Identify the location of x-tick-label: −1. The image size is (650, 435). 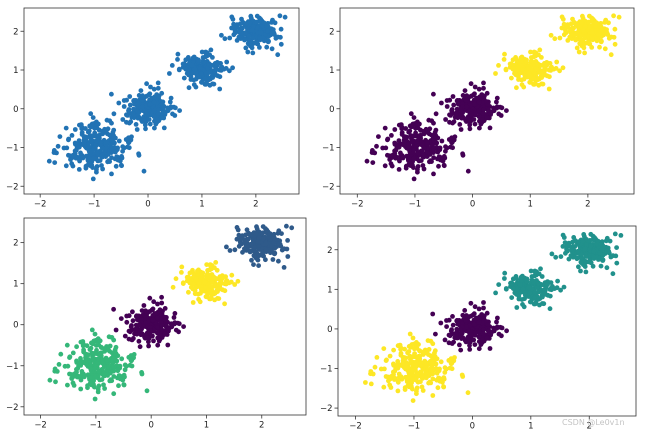
(94, 205).